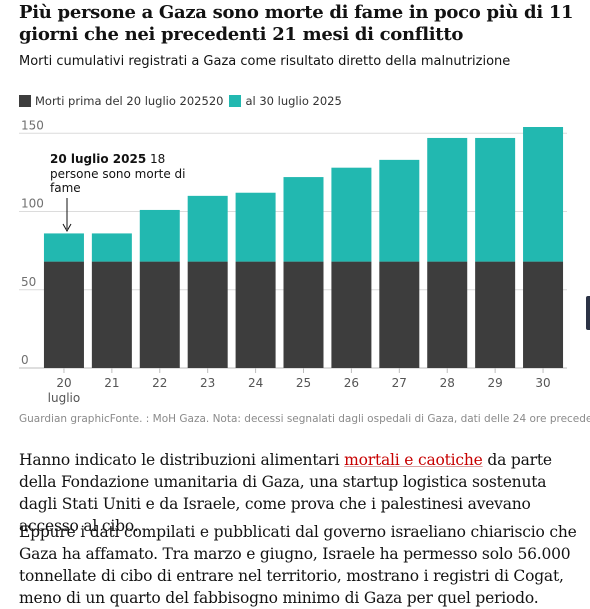  What do you see at coordinates (155, 159) in the screenshot?
I see `annotation-rest-1: 18` at bounding box center [155, 159].